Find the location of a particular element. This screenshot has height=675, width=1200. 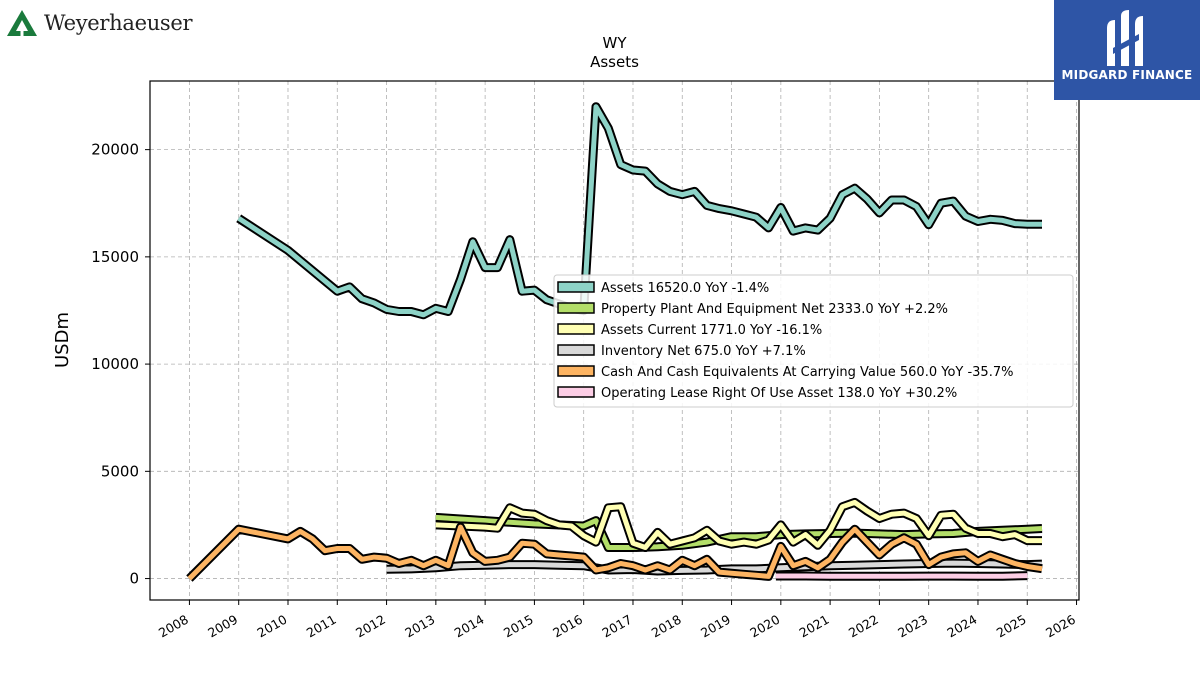

y-tick-label: 5000 is located at coordinates (120, 471).